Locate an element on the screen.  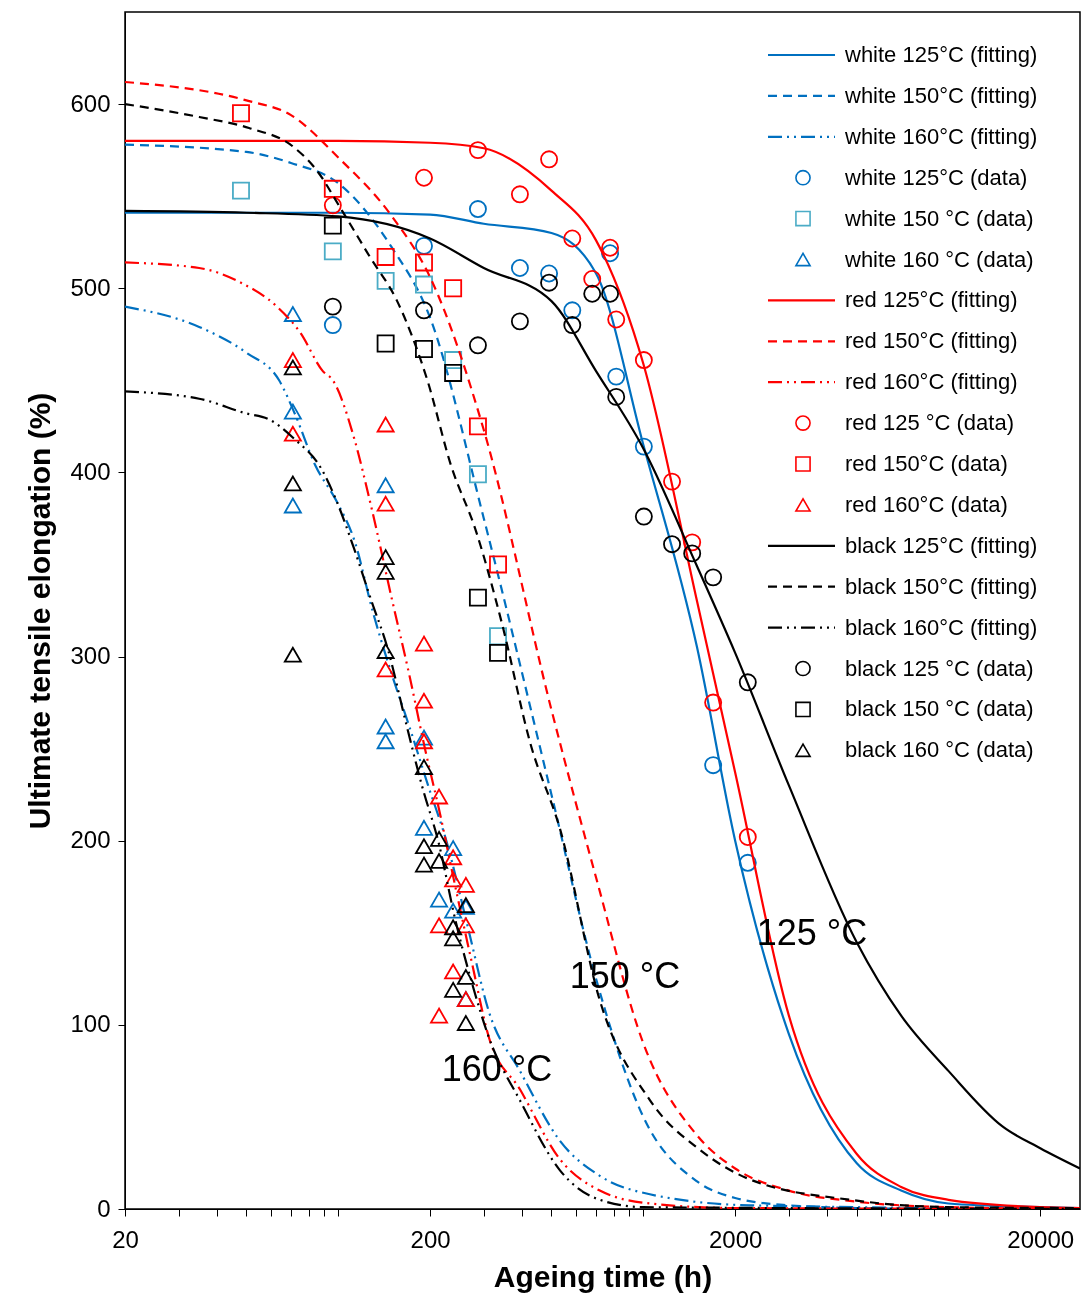
annotation: 160 °C is located at coordinates (497, 1068).